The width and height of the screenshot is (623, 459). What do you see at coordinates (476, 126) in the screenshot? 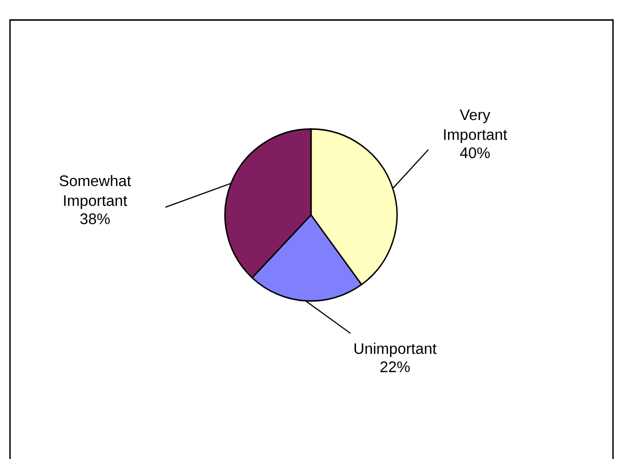
I see `slice-label: Very Important` at bounding box center [476, 126].